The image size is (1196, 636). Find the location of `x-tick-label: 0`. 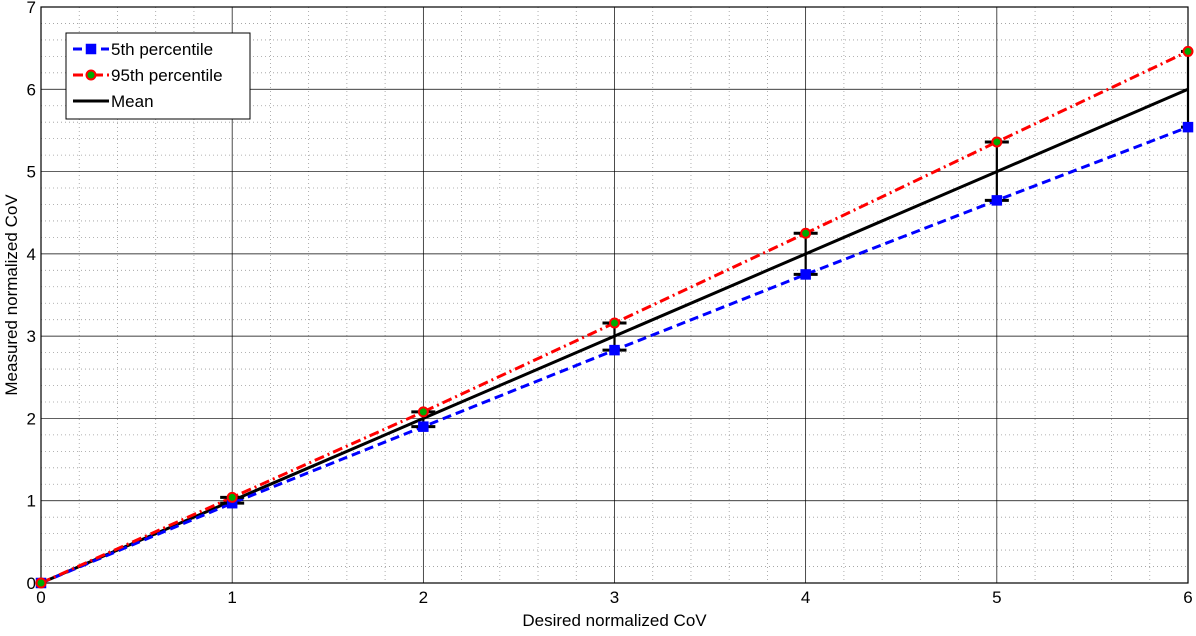

x-tick-label: 0 is located at coordinates (40, 597).